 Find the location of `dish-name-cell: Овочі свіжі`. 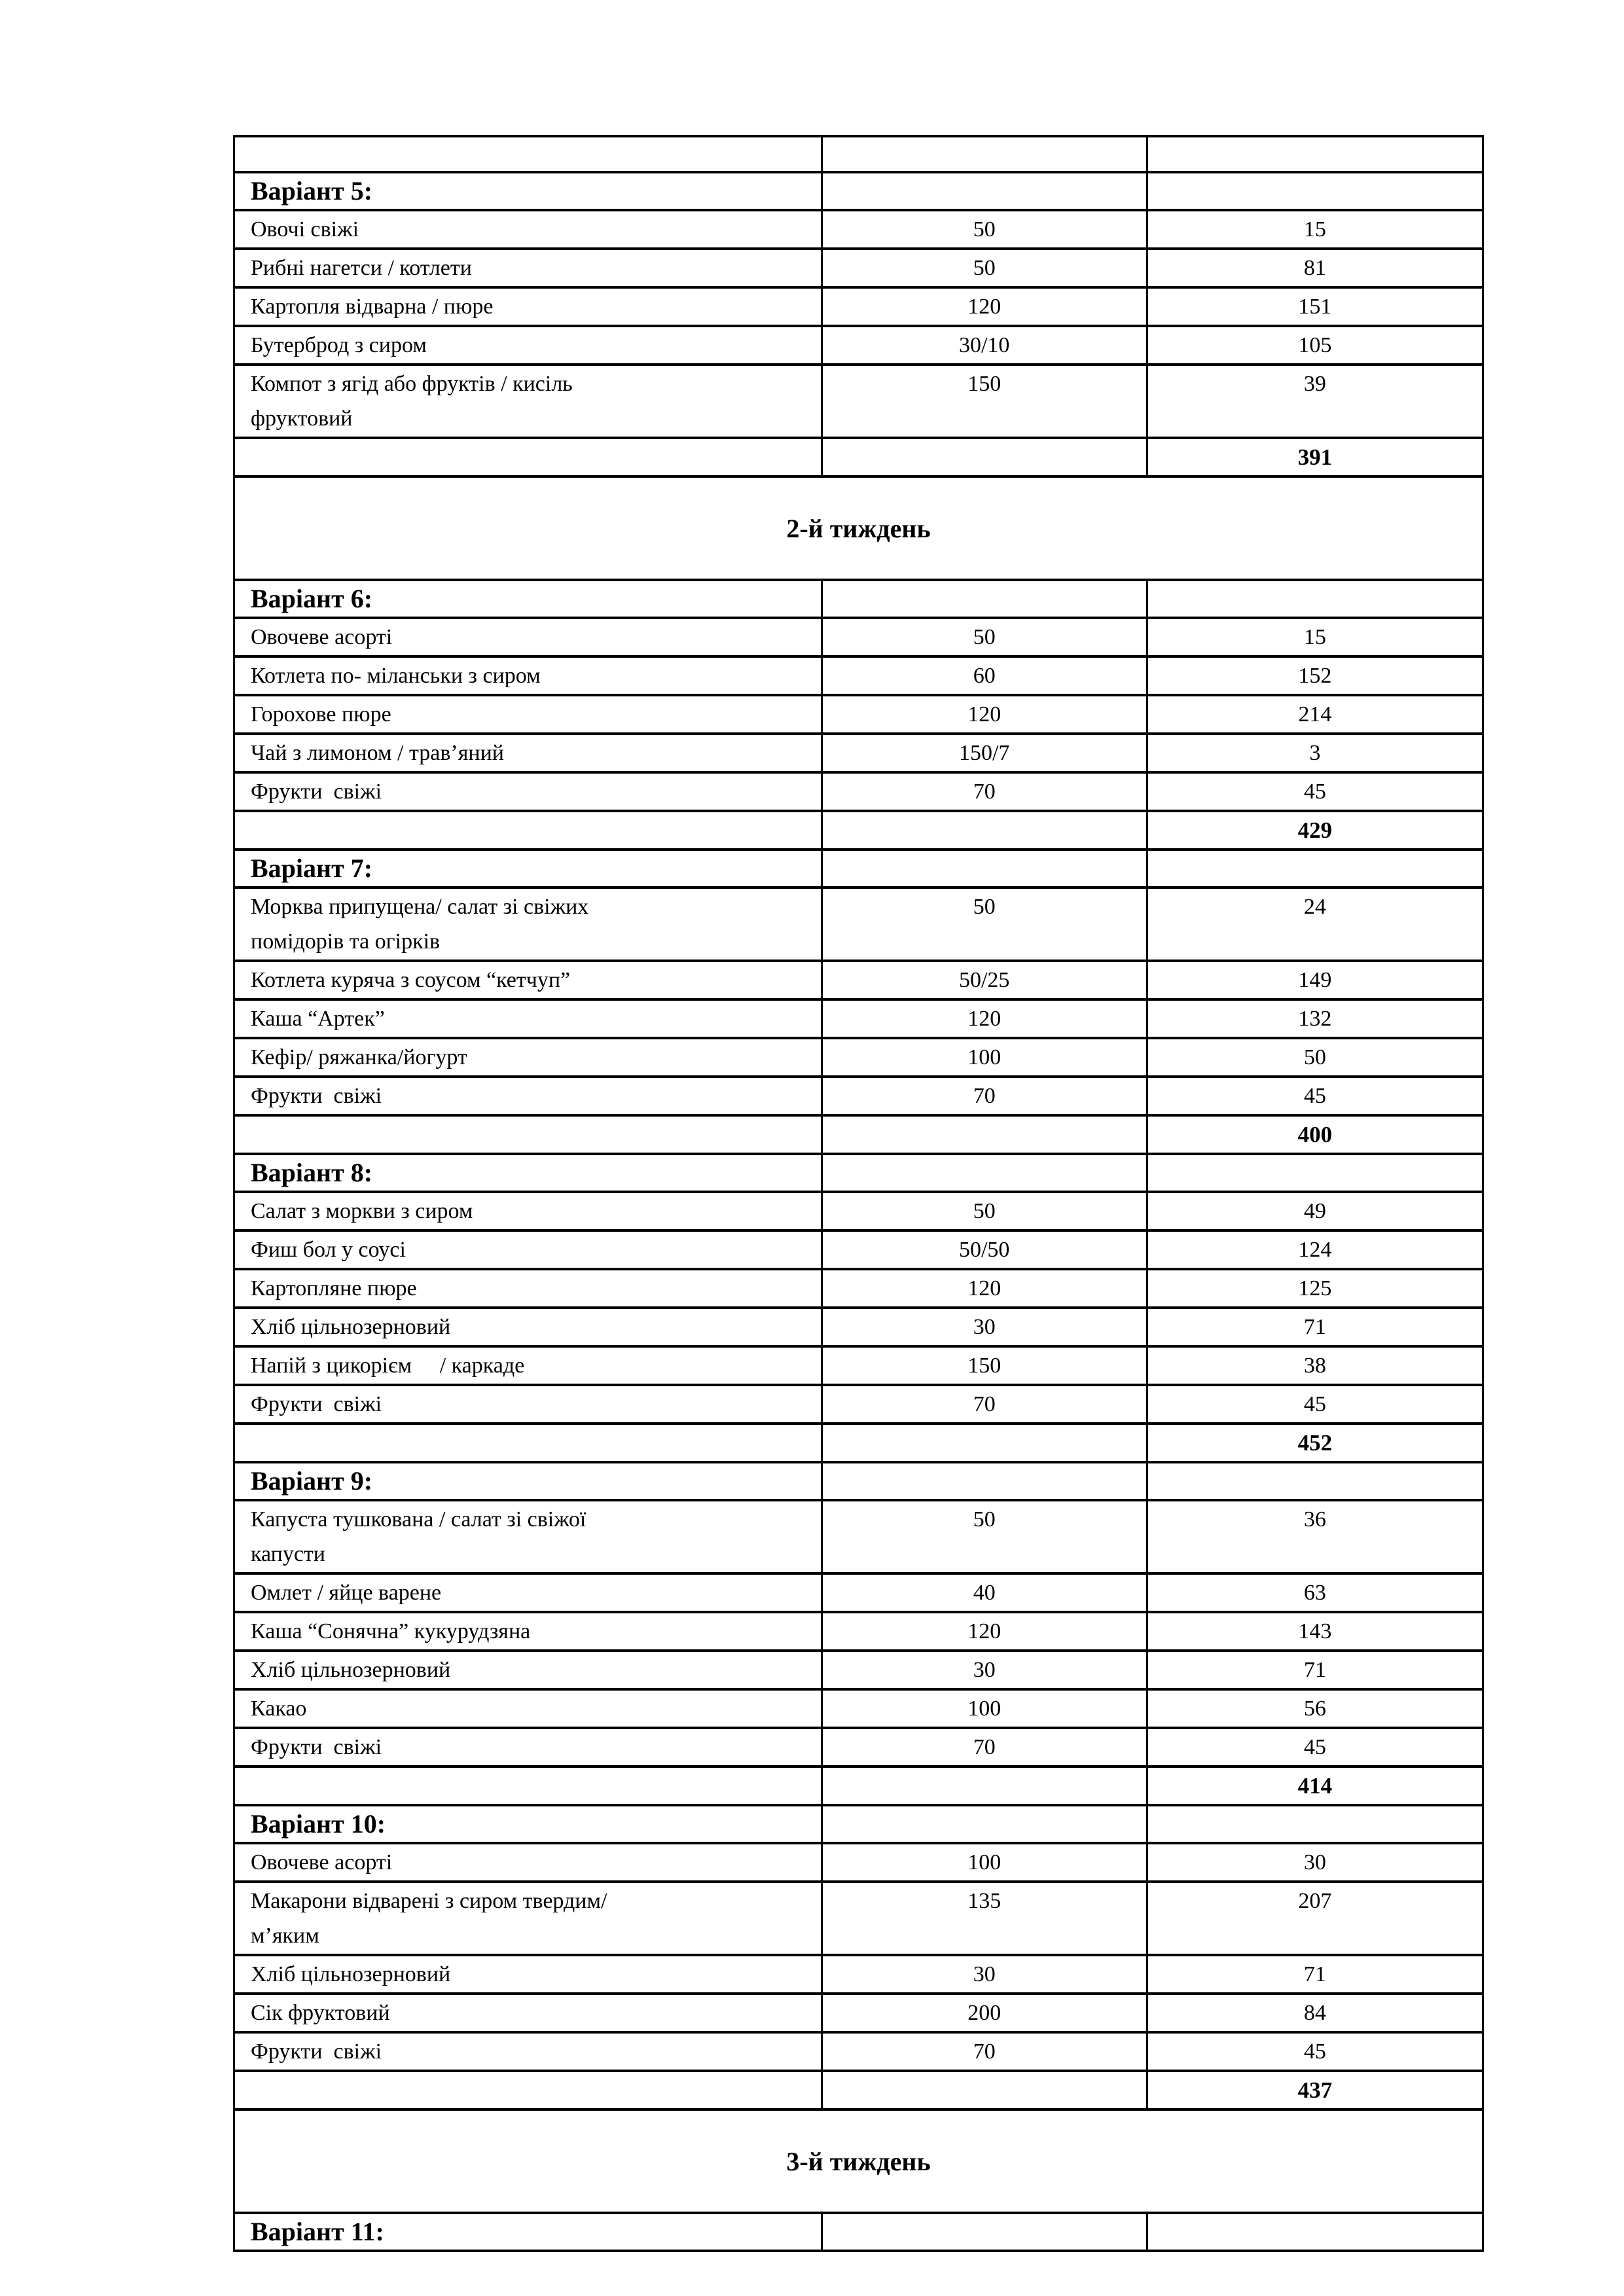

dish-name-cell: Овочі свіжі is located at coordinates (528, 229).